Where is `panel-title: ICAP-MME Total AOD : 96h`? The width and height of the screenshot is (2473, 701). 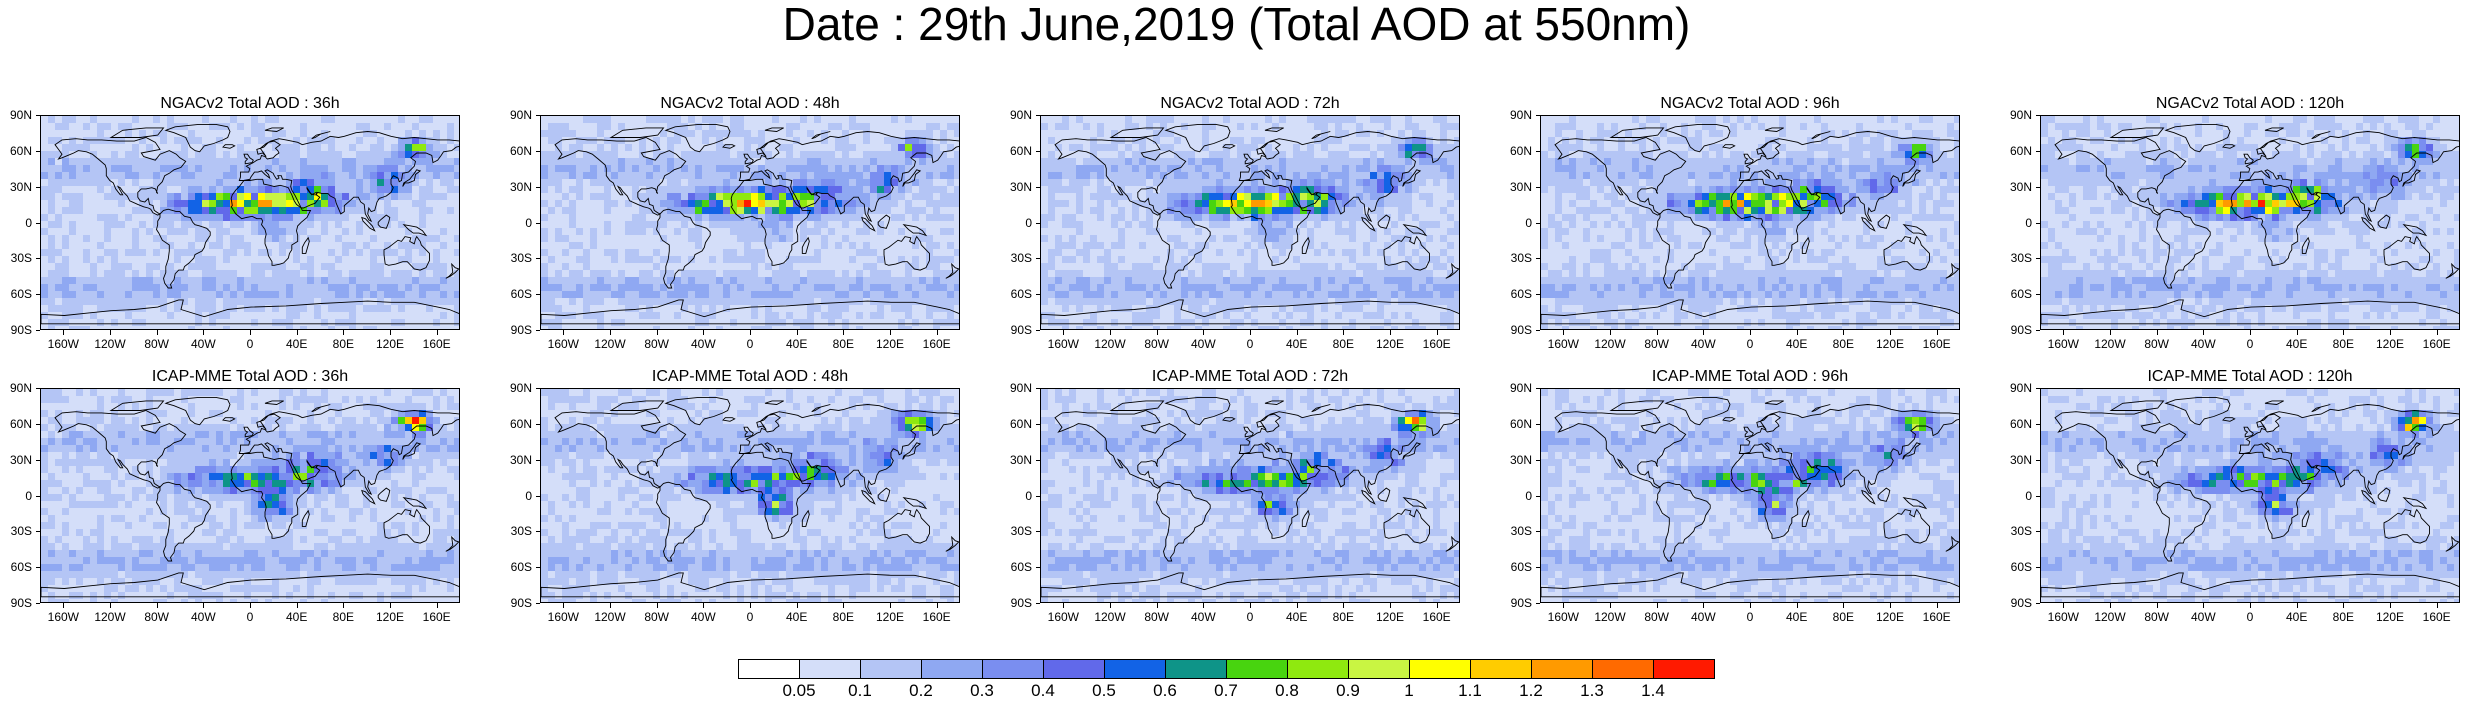 panel-title: ICAP-MME Total AOD : 96h is located at coordinates (1750, 376).